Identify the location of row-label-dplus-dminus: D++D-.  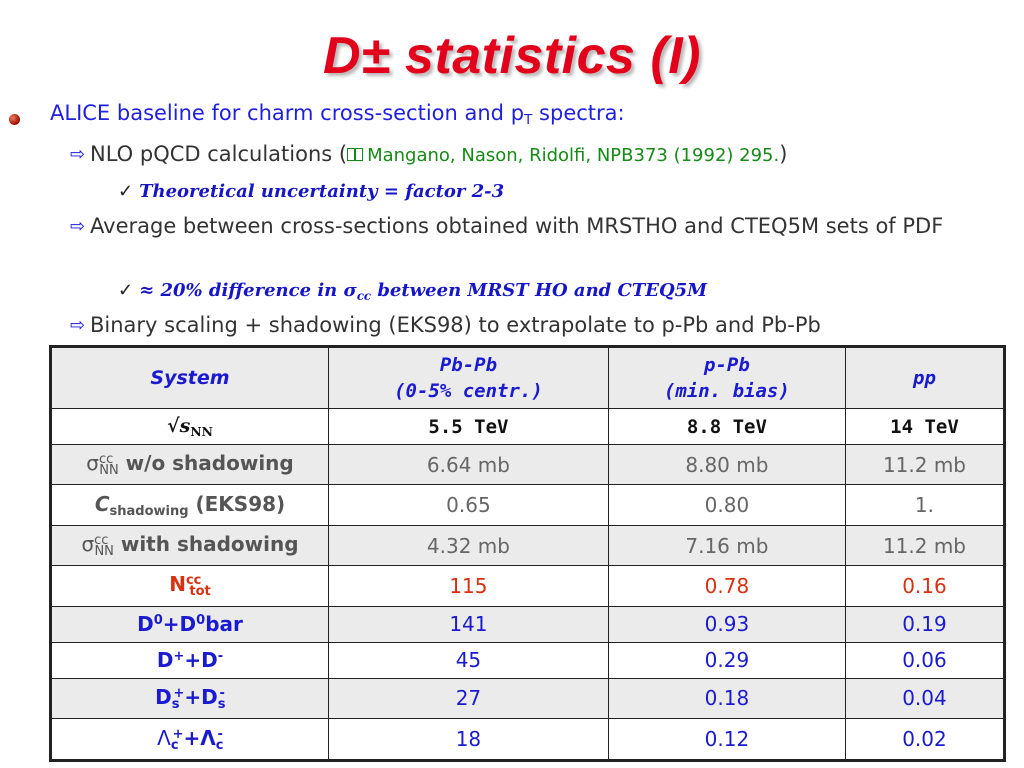
(189, 660).